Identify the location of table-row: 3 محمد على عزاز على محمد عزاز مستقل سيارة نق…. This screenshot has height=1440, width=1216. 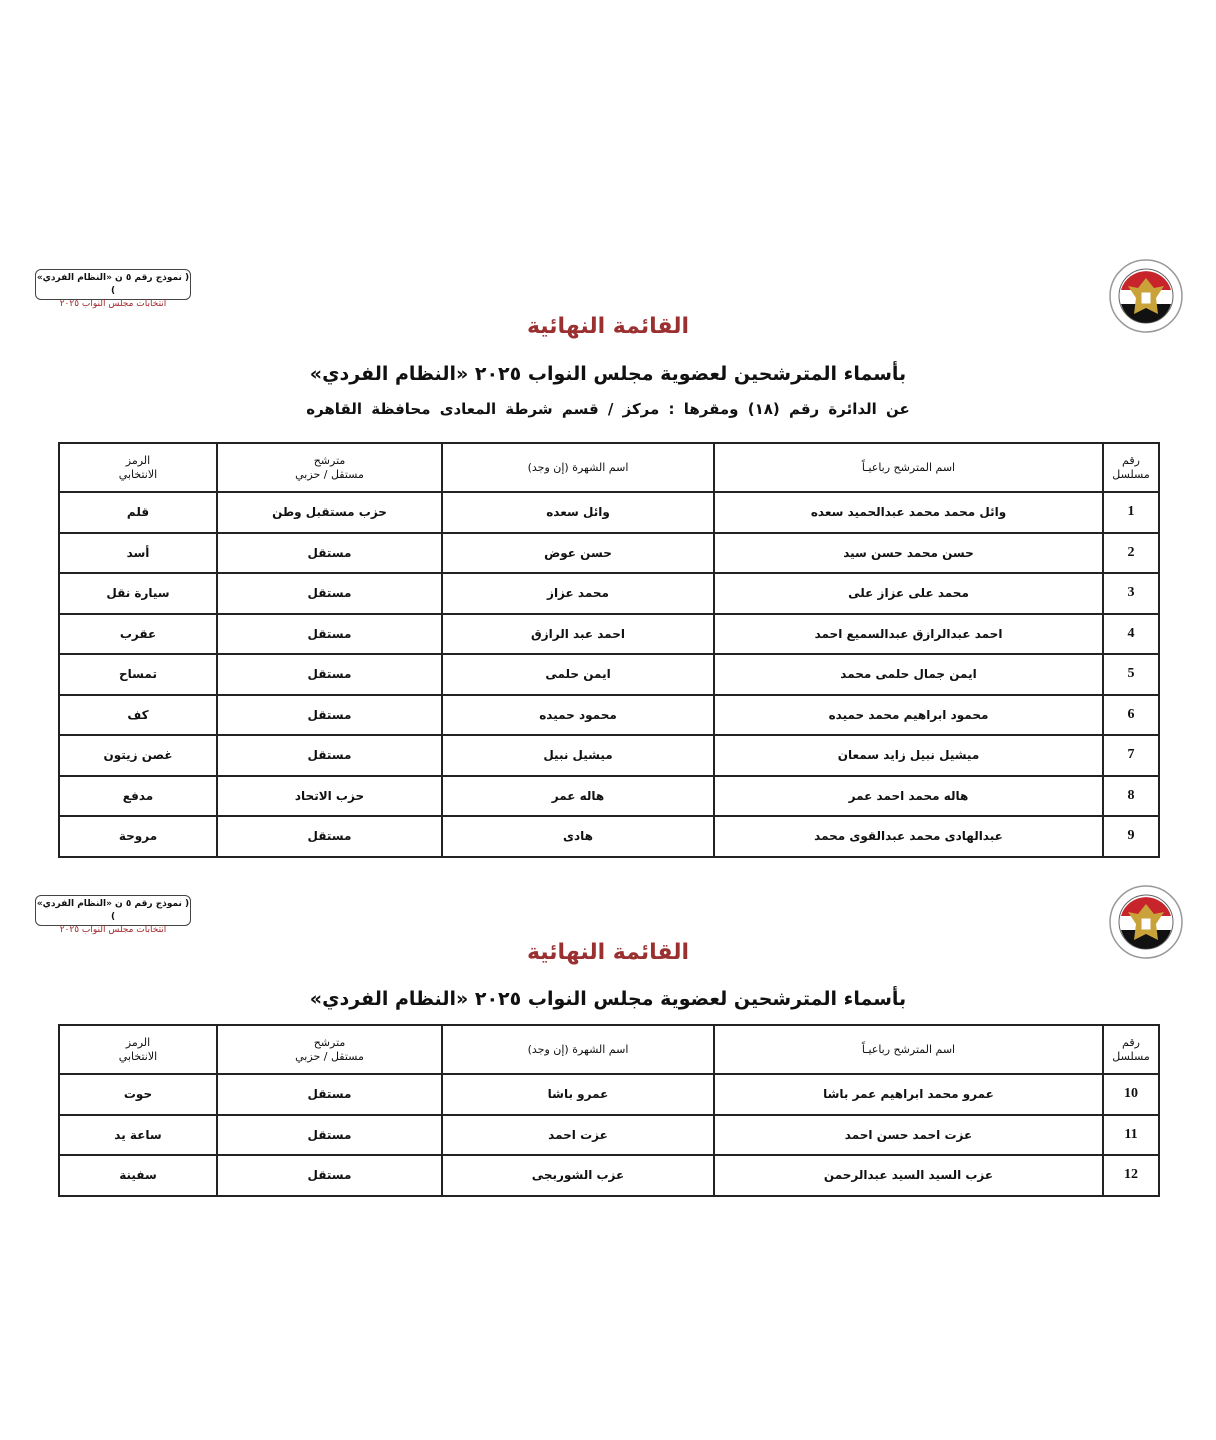
(609, 593).